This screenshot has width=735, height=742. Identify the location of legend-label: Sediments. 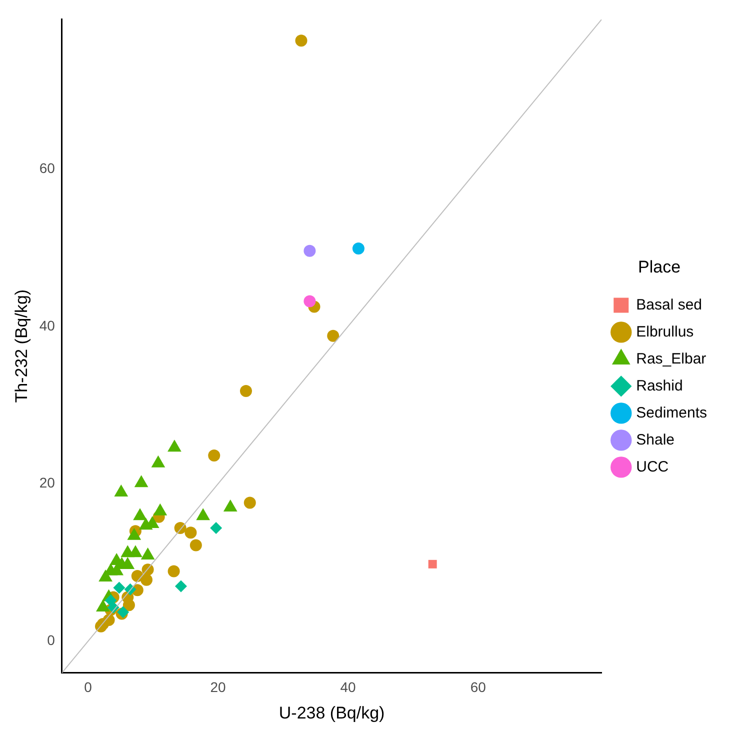
(672, 413).